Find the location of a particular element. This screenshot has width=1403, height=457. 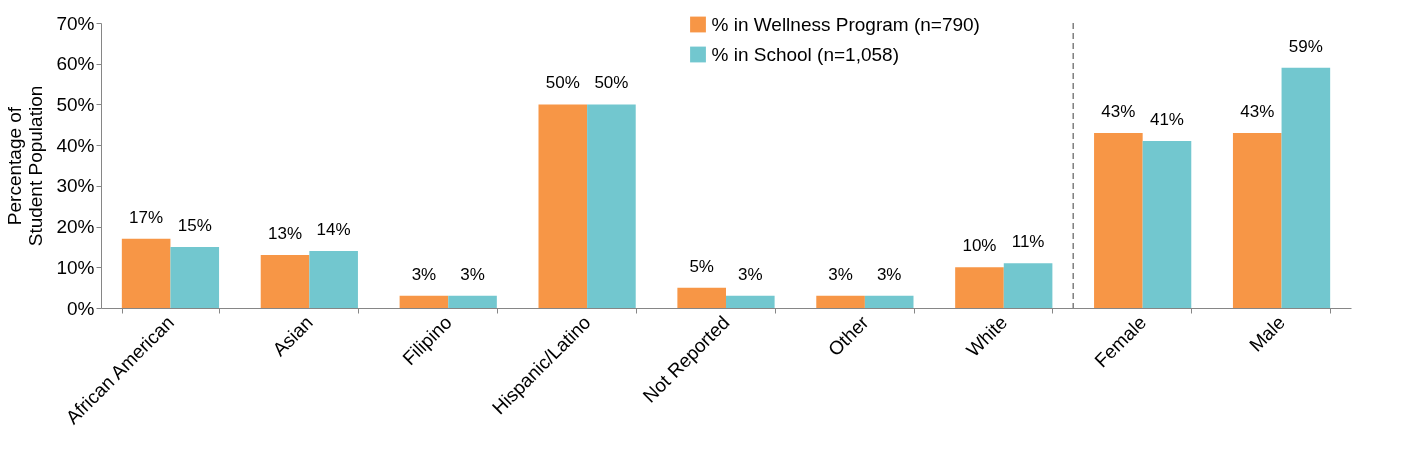

y-tick-label: 10% is located at coordinates (75, 267).